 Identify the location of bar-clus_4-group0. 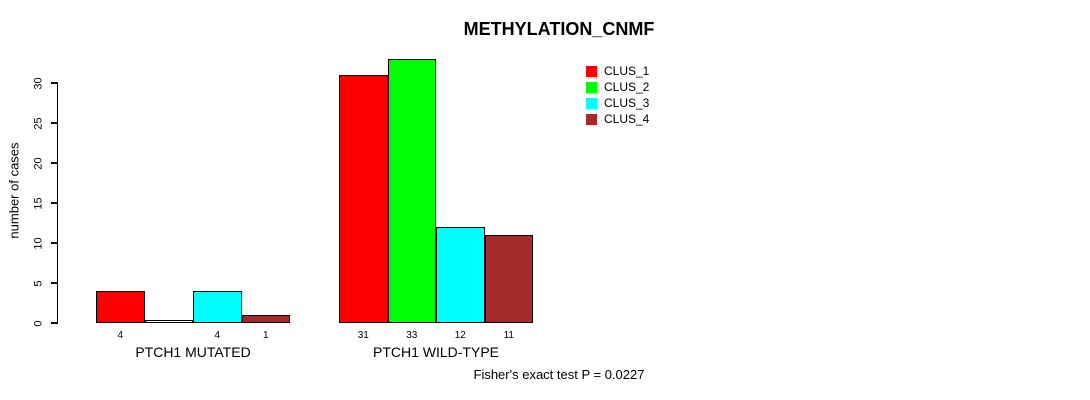
(265, 319).